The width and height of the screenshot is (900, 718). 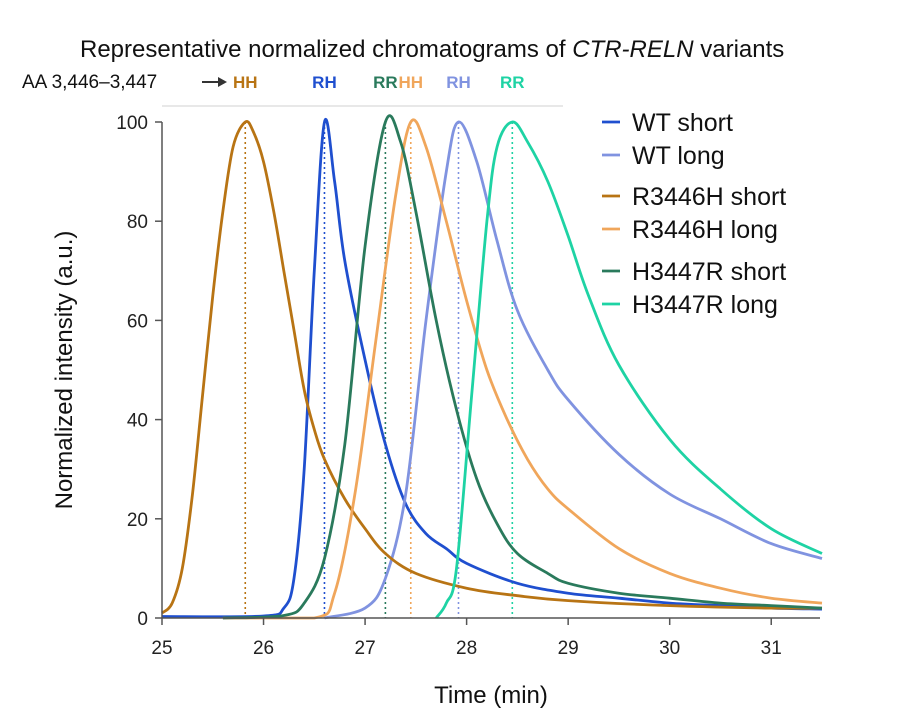 What do you see at coordinates (365, 648) in the screenshot?
I see `x-tick-label: 27` at bounding box center [365, 648].